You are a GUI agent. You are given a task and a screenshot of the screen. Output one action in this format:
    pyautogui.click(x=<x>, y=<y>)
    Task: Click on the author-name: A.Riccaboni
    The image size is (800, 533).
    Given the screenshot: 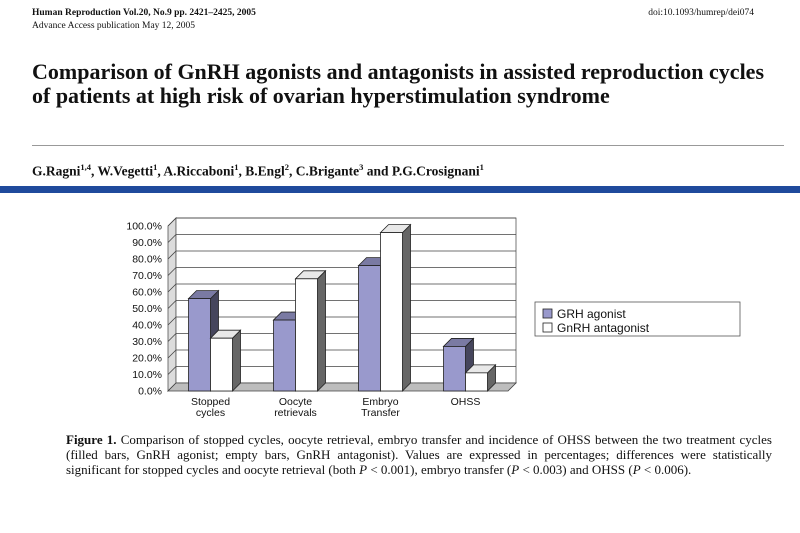 What is the action you would take?
    pyautogui.click(x=199, y=171)
    